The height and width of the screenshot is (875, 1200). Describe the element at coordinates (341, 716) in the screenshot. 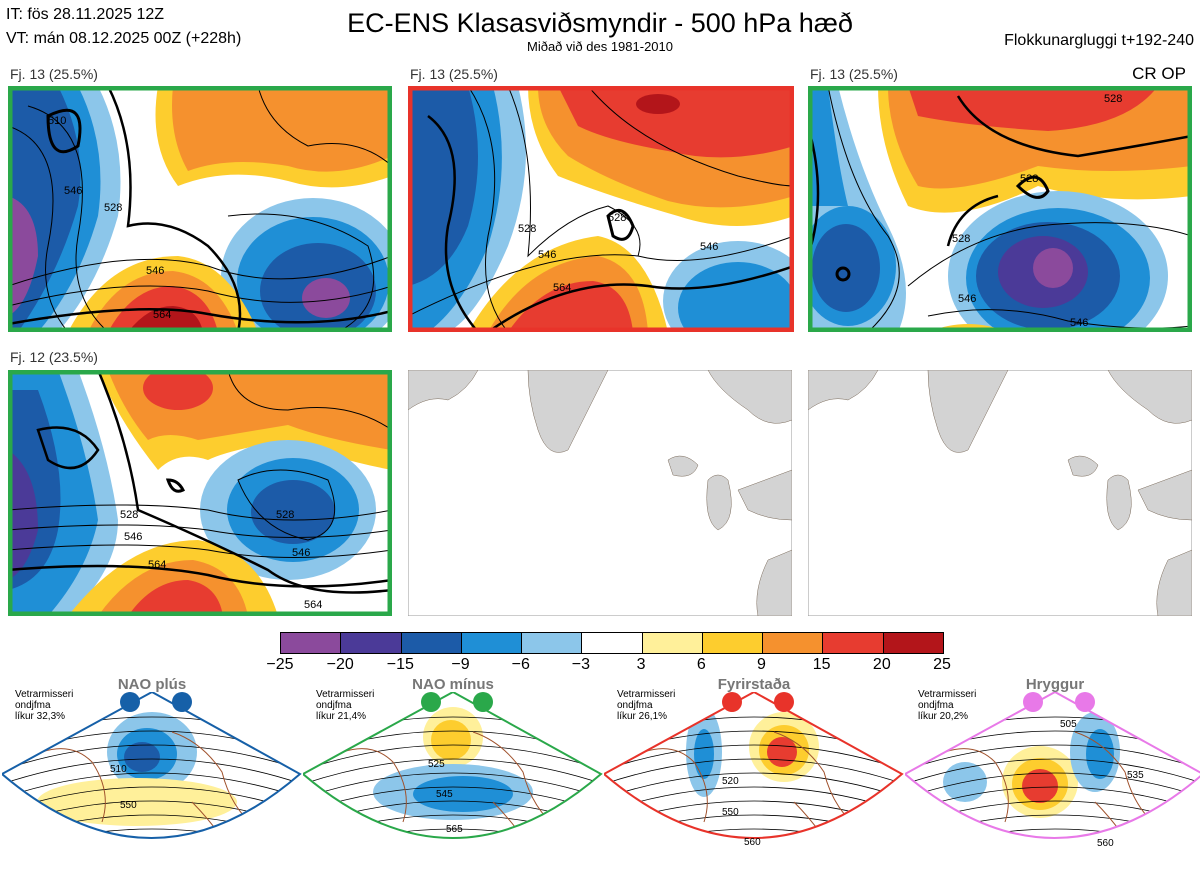

I see `regime-note-line: líkur 21,4%` at that location.